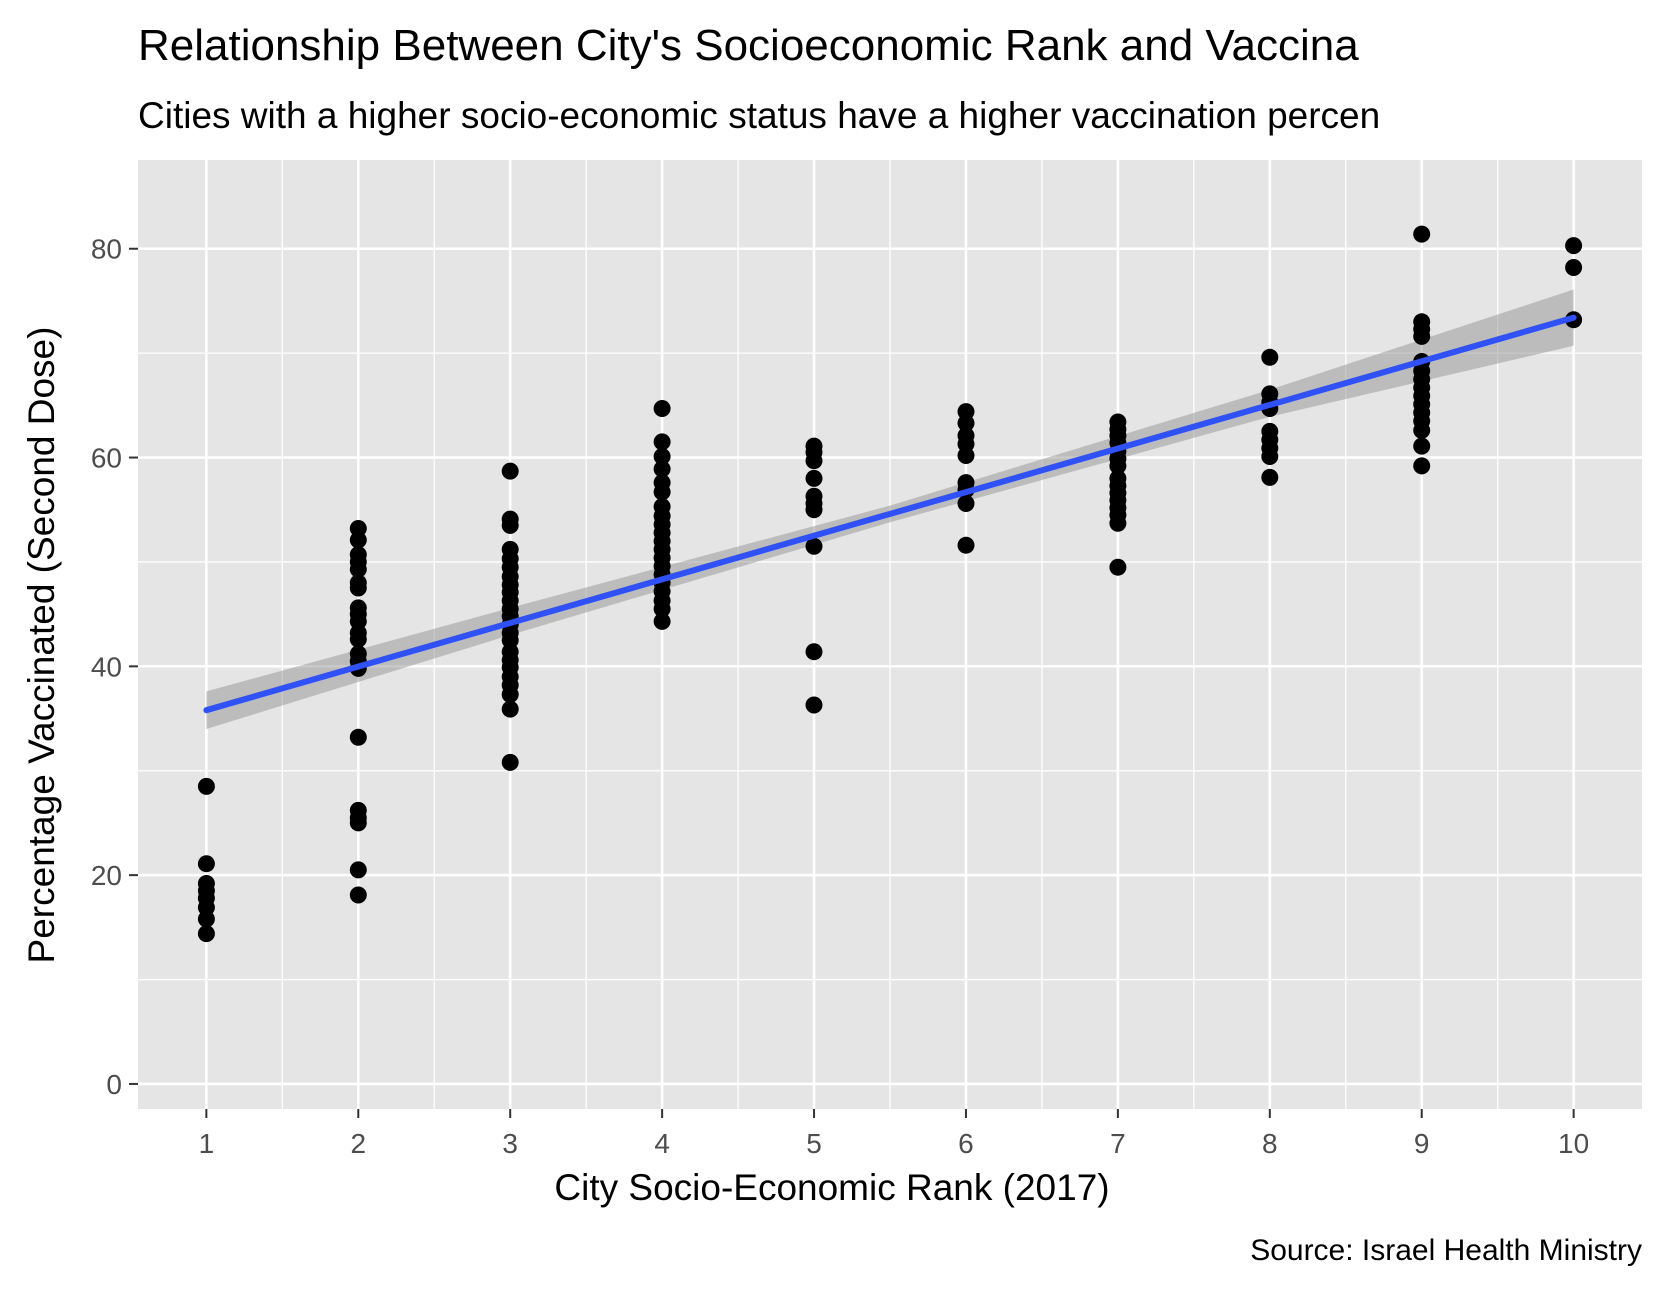 This screenshot has width=1666, height=1291. What do you see at coordinates (1118, 1143) in the screenshot?
I see `x-tick-label: 7` at bounding box center [1118, 1143].